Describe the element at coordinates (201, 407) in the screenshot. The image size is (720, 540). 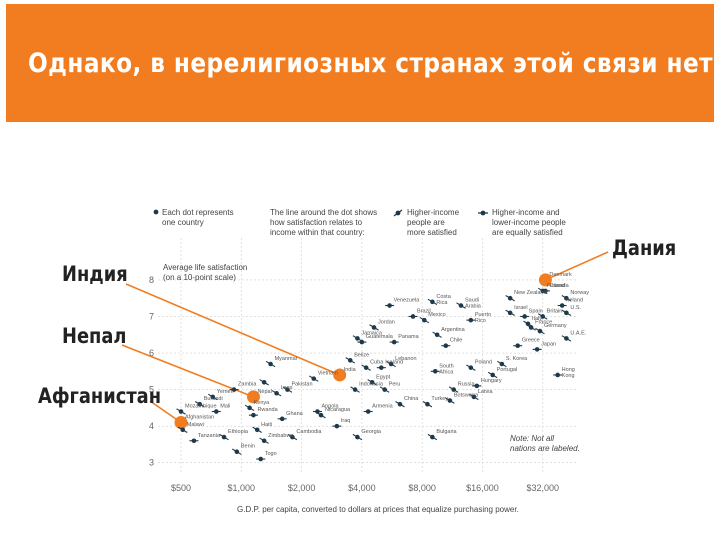
I see `country-label: Mozambique` at that location.